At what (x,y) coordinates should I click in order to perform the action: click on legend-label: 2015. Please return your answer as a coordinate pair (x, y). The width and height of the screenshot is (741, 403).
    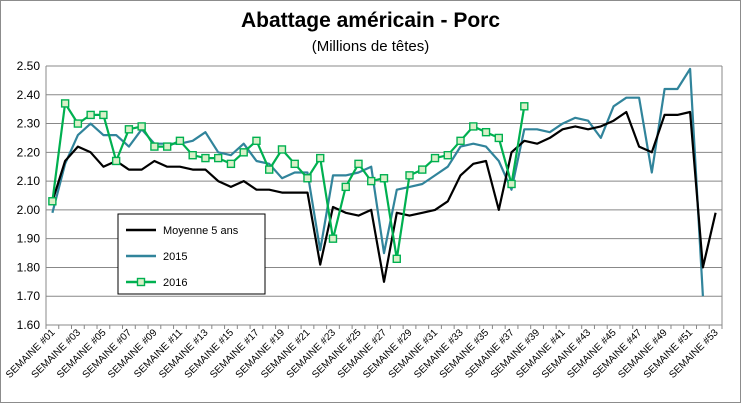
    Looking at the image, I should click on (175, 257).